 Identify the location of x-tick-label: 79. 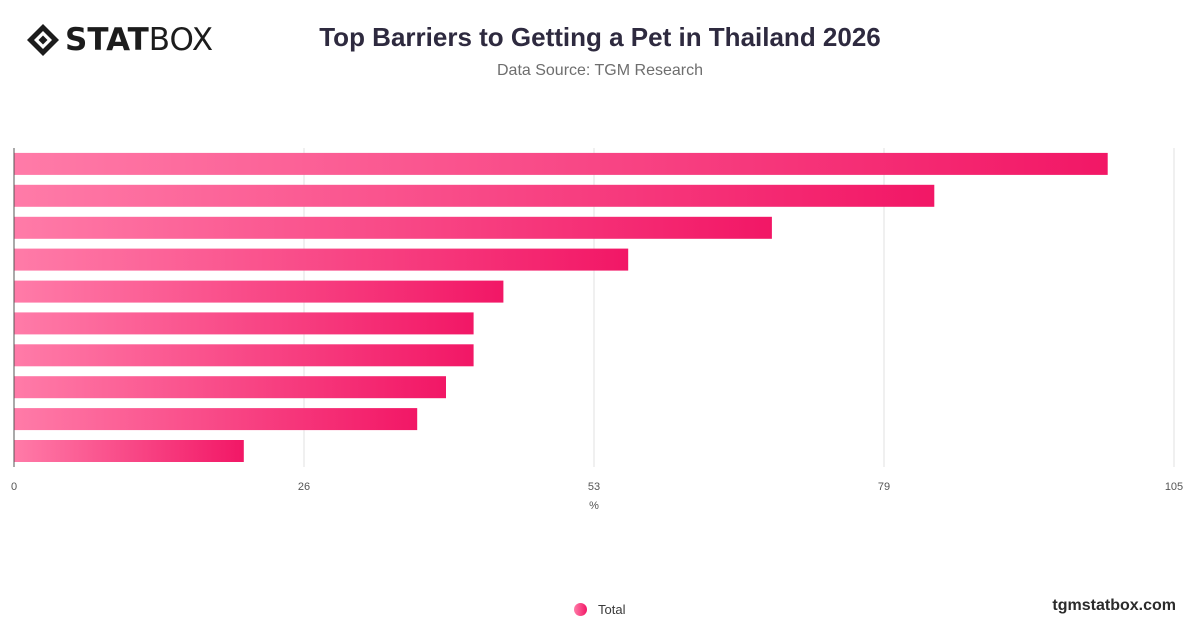
(884, 487).